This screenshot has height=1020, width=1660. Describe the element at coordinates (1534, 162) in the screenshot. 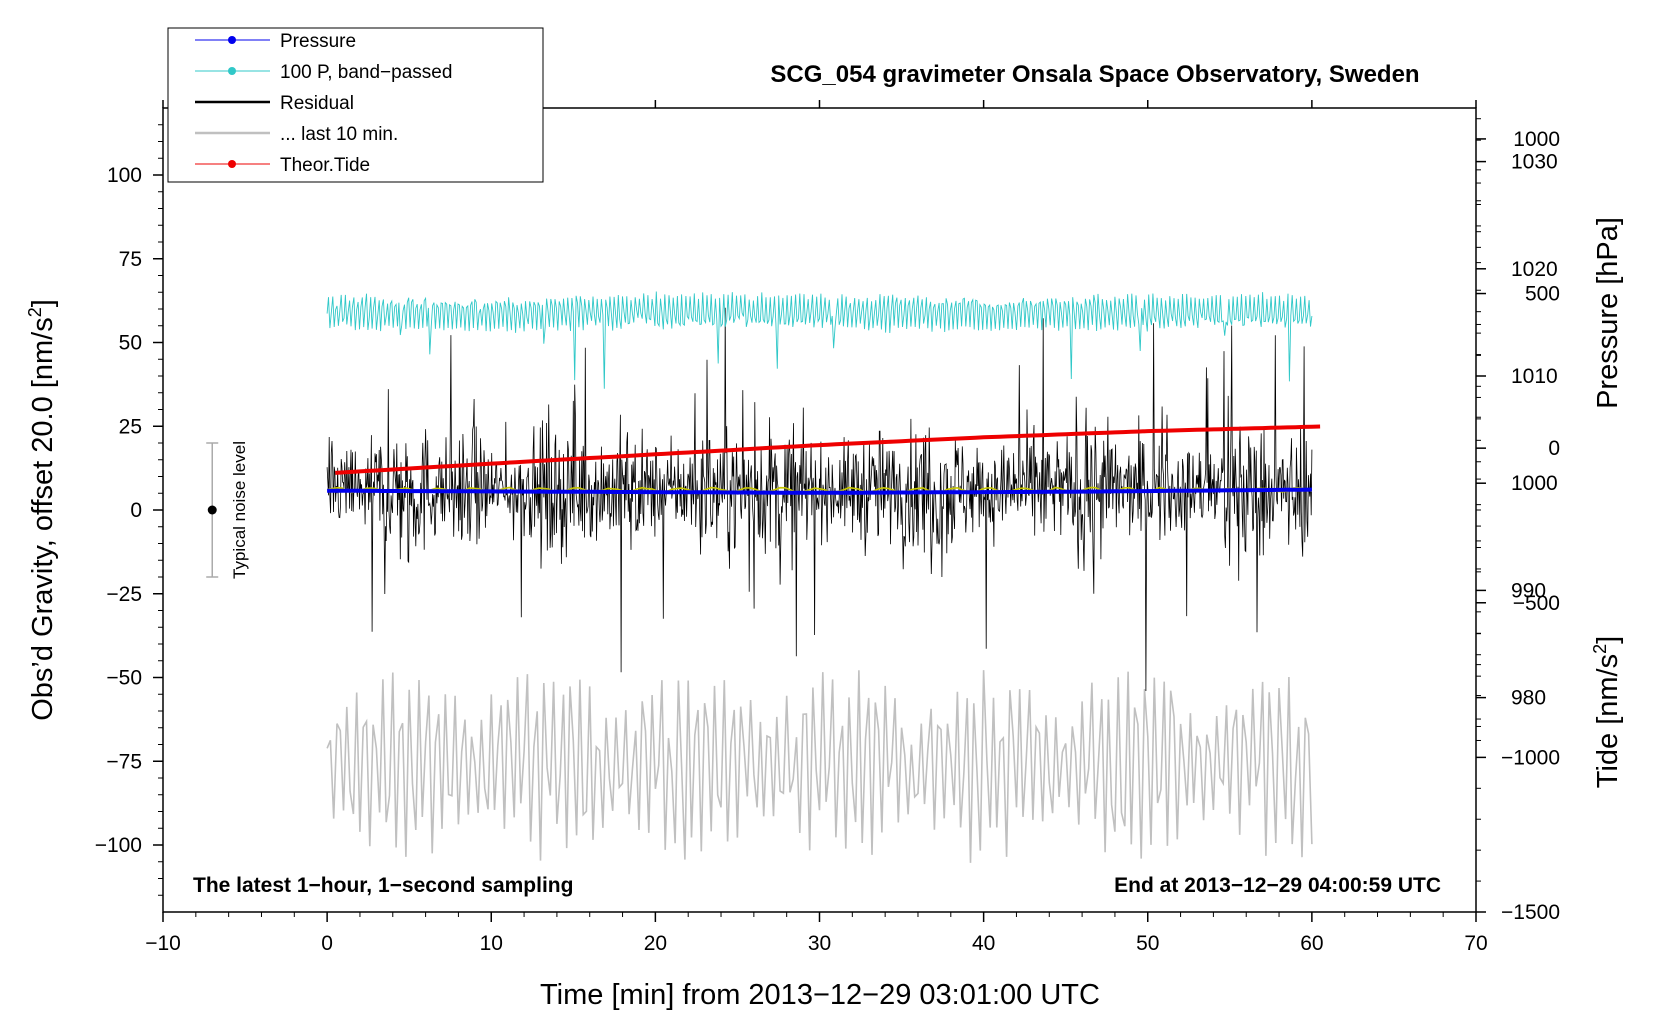

I see `pressure-tick-label: 1030` at that location.